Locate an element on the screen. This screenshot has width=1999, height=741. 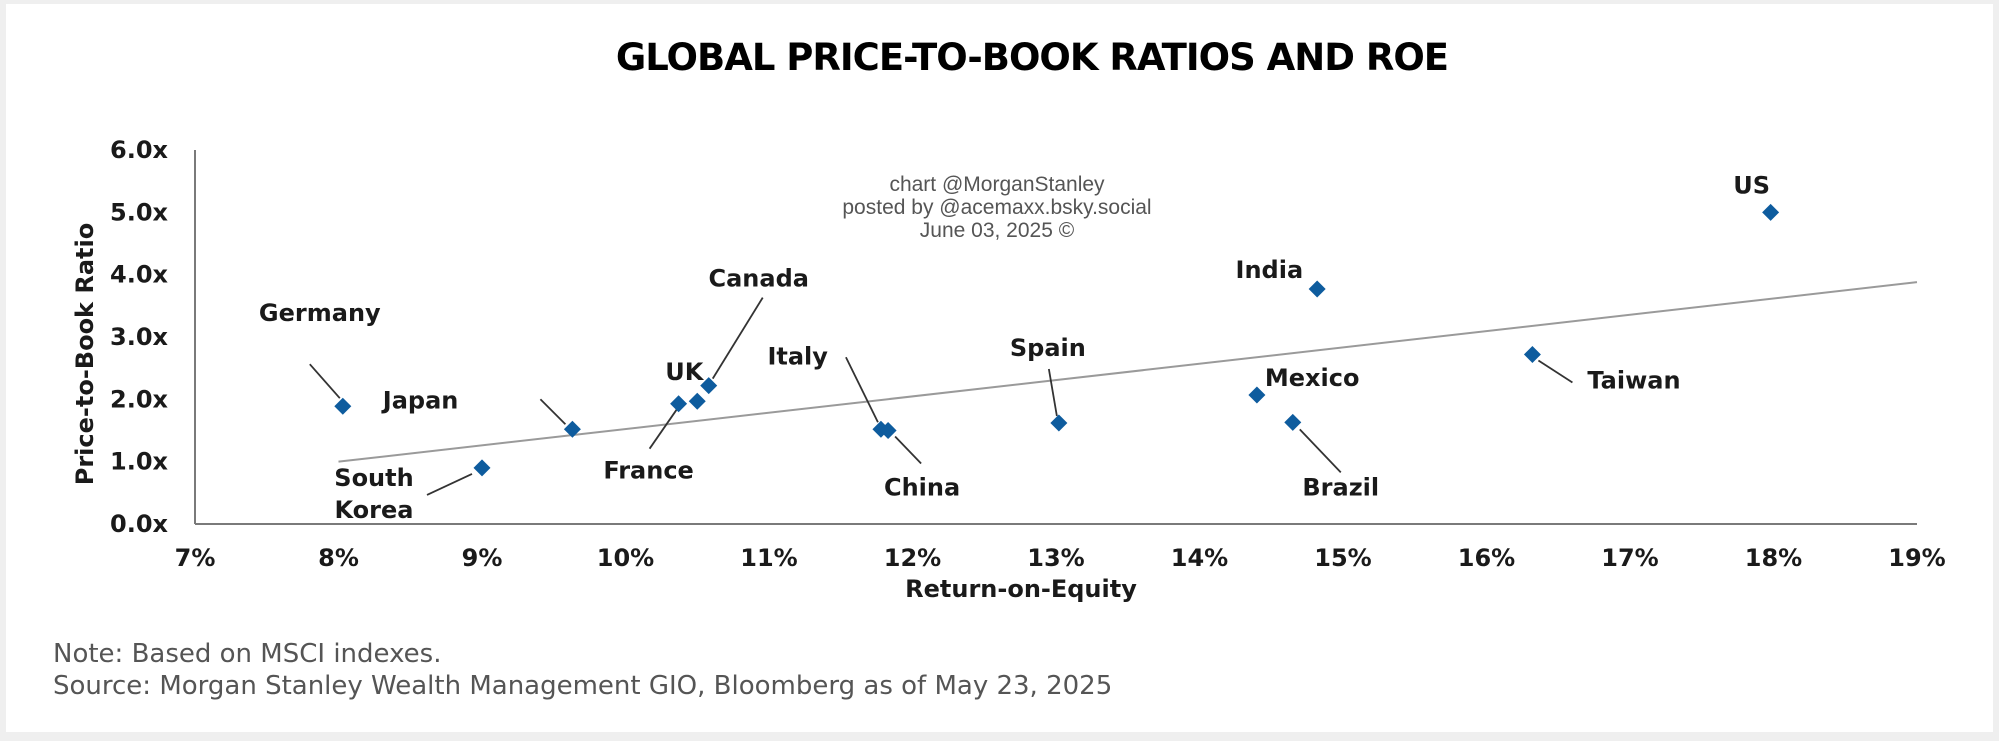
y-tick-label: 4.0x is located at coordinates (139, 275).